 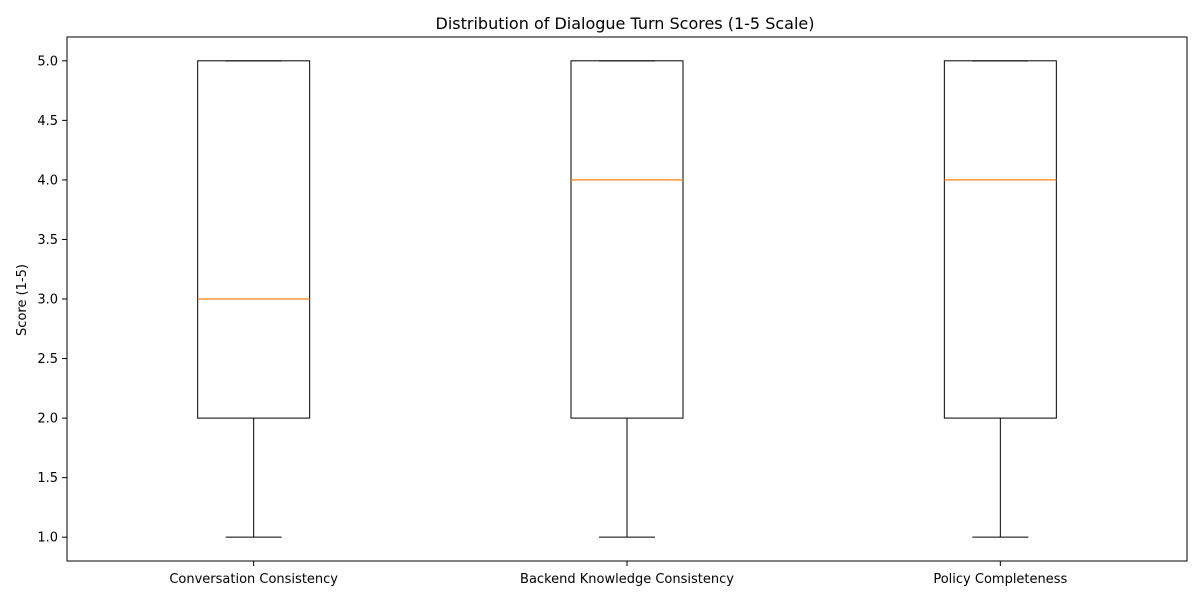 What do you see at coordinates (47, 300) in the screenshot?
I see `y-tick-label: 3.0` at bounding box center [47, 300].